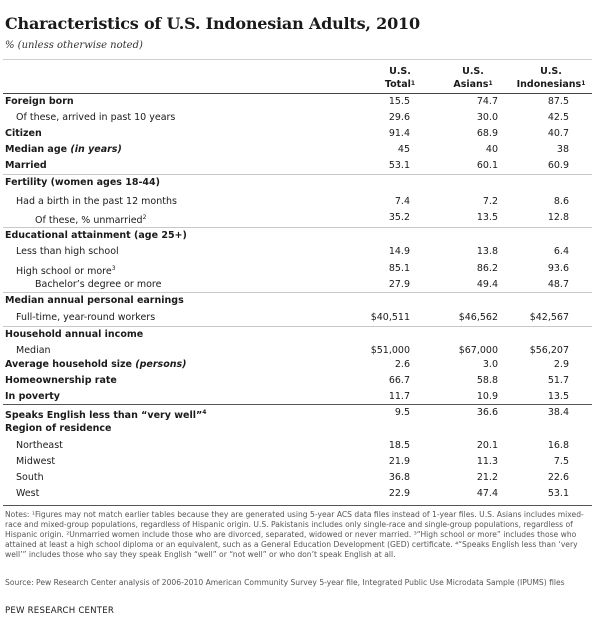 Image resolution: width=595 pixels, height=635 pixels. Describe the element at coordinates (28, 493) in the screenshot. I see `row-label: West` at that location.